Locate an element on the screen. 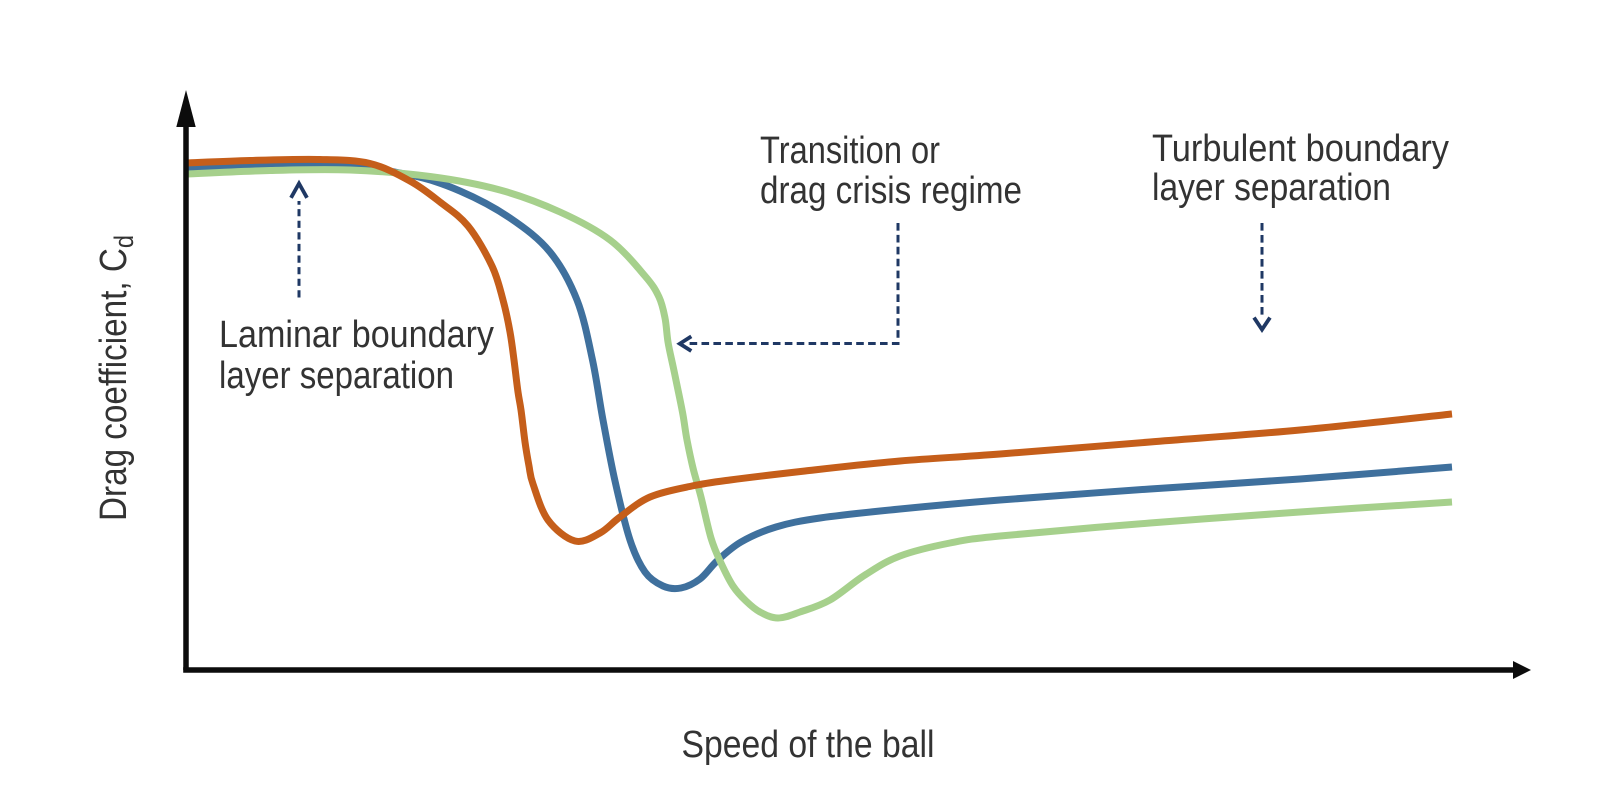 The height and width of the screenshot is (800, 1600). svg-text: drag crisis regime is located at coordinates (891, 191).